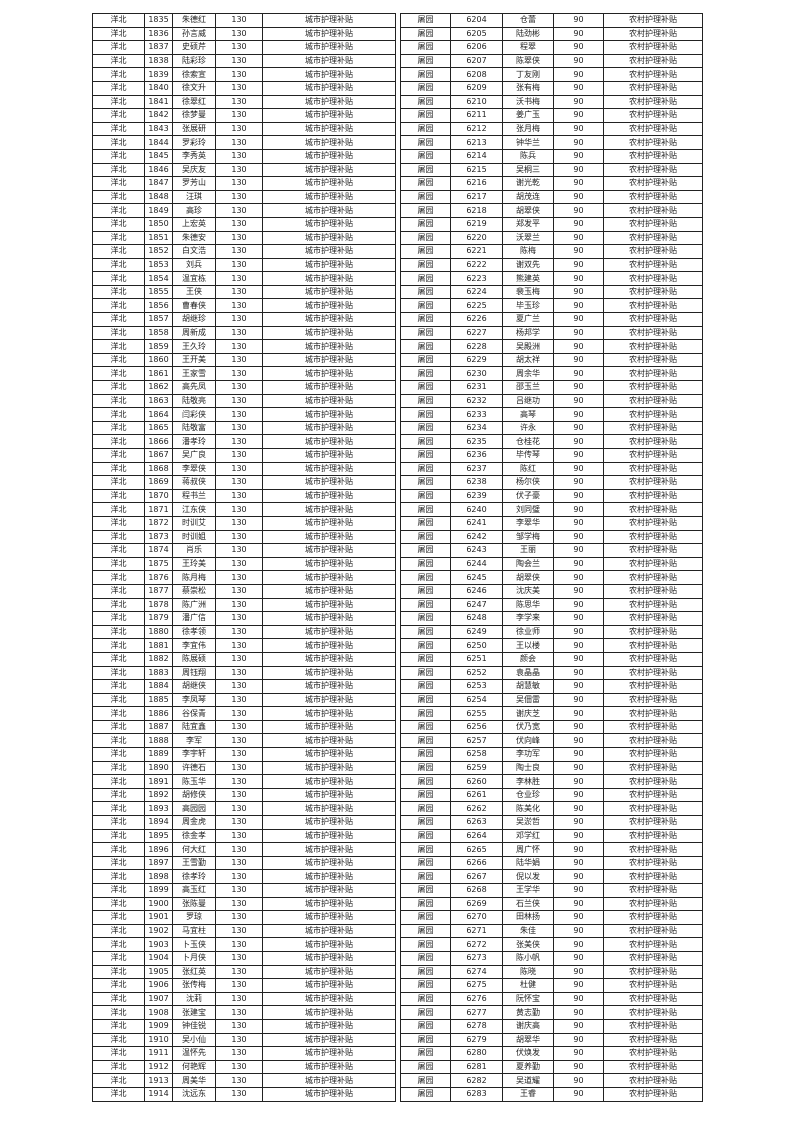  Describe the element at coordinates (158, 577) in the screenshot. I see `id-cell: 1876` at that location.